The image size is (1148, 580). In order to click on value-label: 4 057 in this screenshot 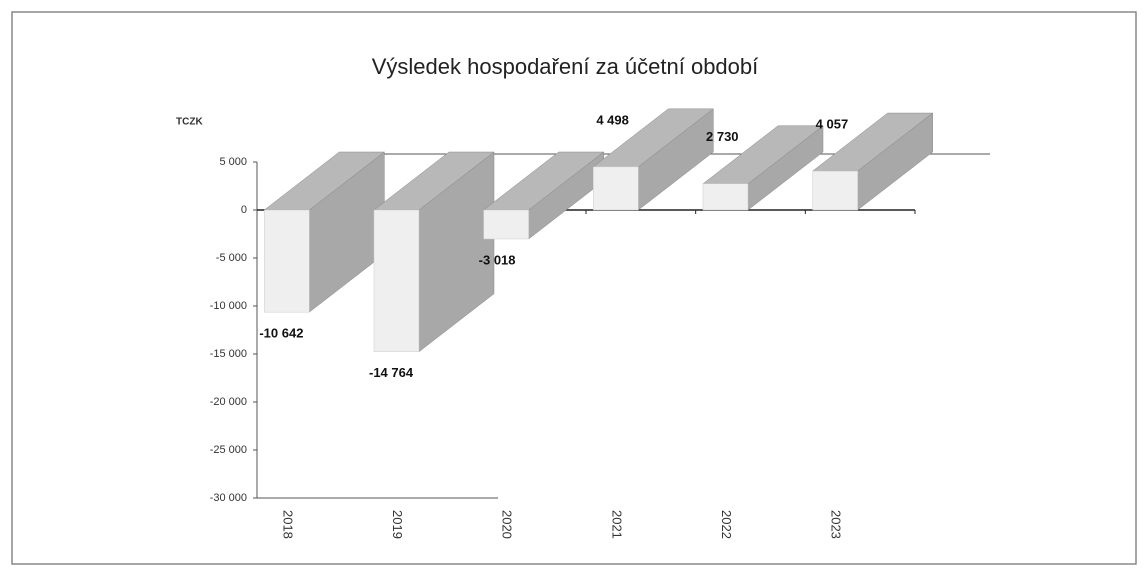, I will do `click(832, 123)`.